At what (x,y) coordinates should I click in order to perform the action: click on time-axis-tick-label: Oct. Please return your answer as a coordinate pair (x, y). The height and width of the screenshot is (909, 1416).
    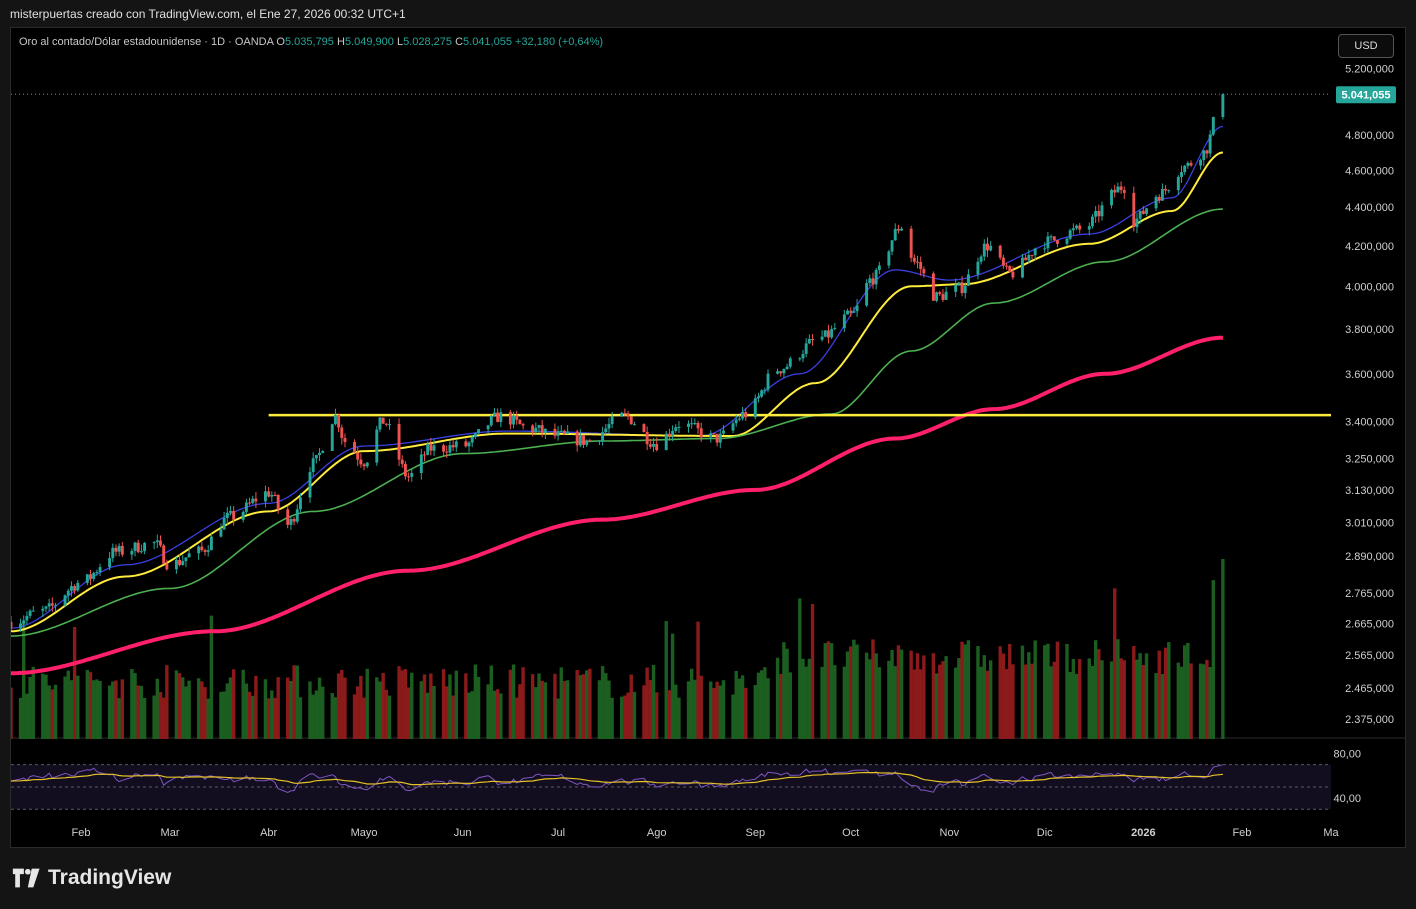
    Looking at the image, I should click on (850, 833).